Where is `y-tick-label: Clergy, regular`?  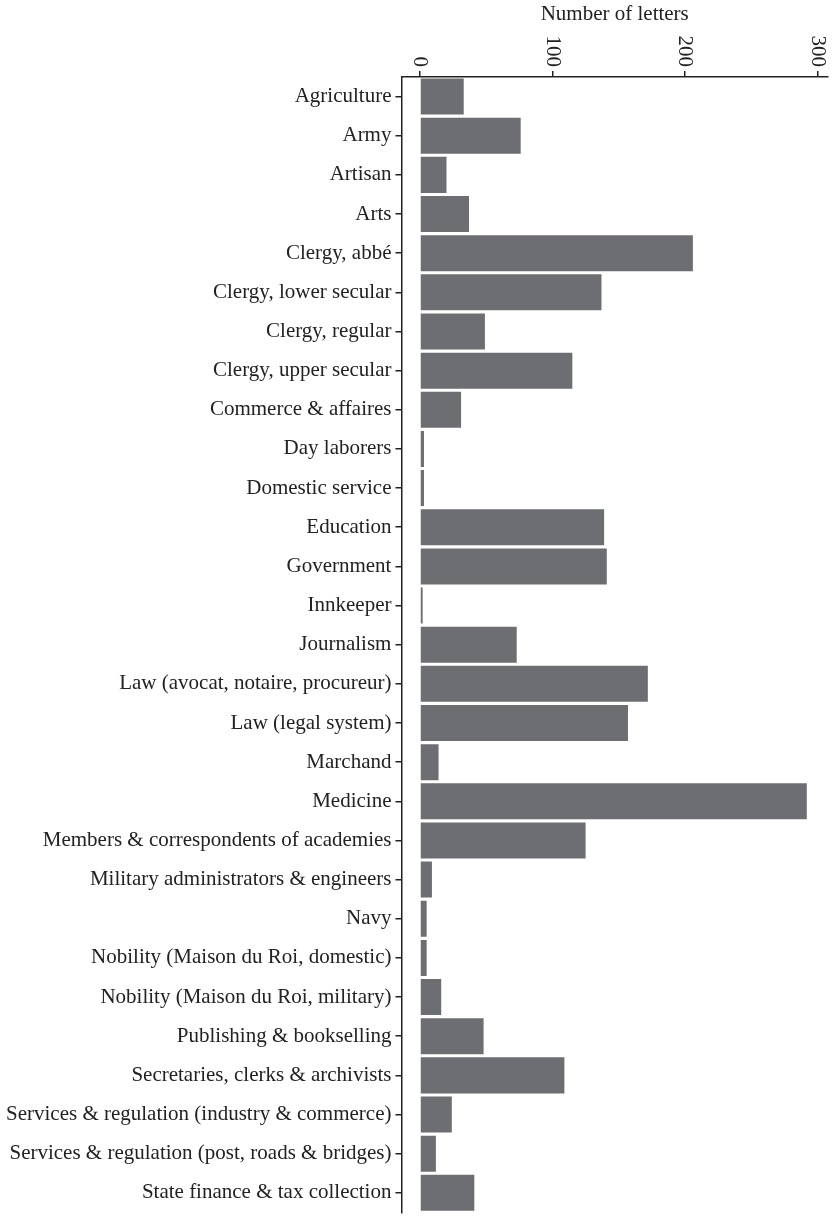
y-tick-label: Clergy, regular is located at coordinates (329, 330).